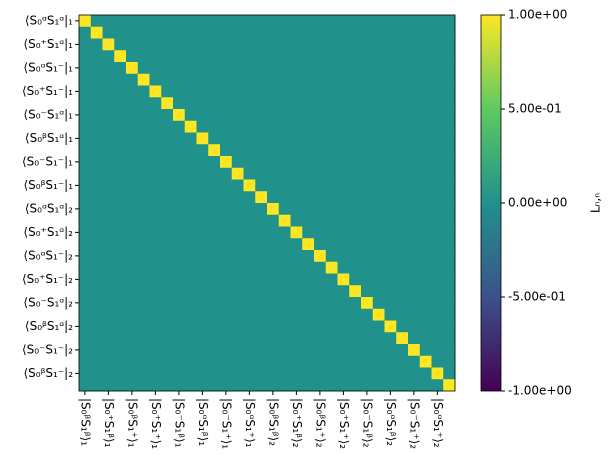 This screenshot has width=615, height=474. I want to click on x-tick-label: |S₀ᵝS₁ᵝ⟩₁, so click(85, 422).